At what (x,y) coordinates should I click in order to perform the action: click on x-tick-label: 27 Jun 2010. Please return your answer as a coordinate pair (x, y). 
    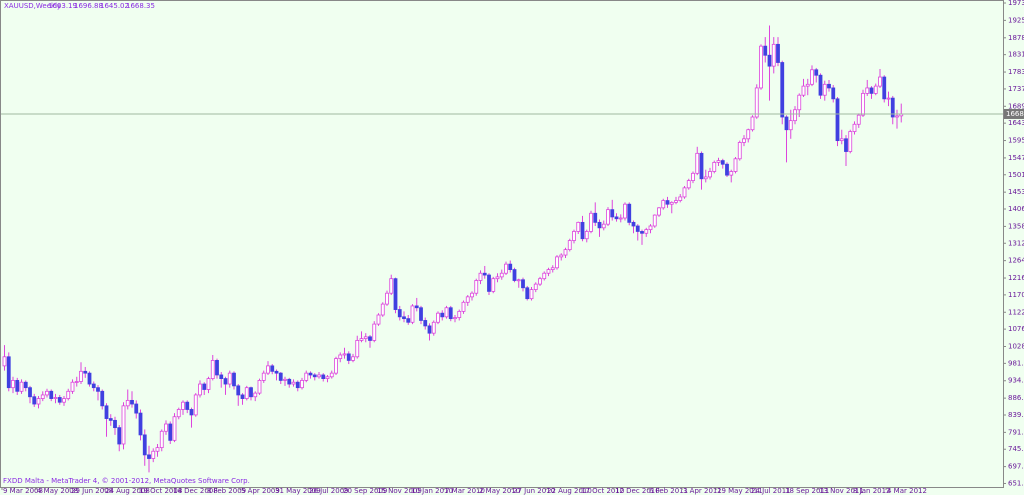
    Looking at the image, I should click on (534, 491).